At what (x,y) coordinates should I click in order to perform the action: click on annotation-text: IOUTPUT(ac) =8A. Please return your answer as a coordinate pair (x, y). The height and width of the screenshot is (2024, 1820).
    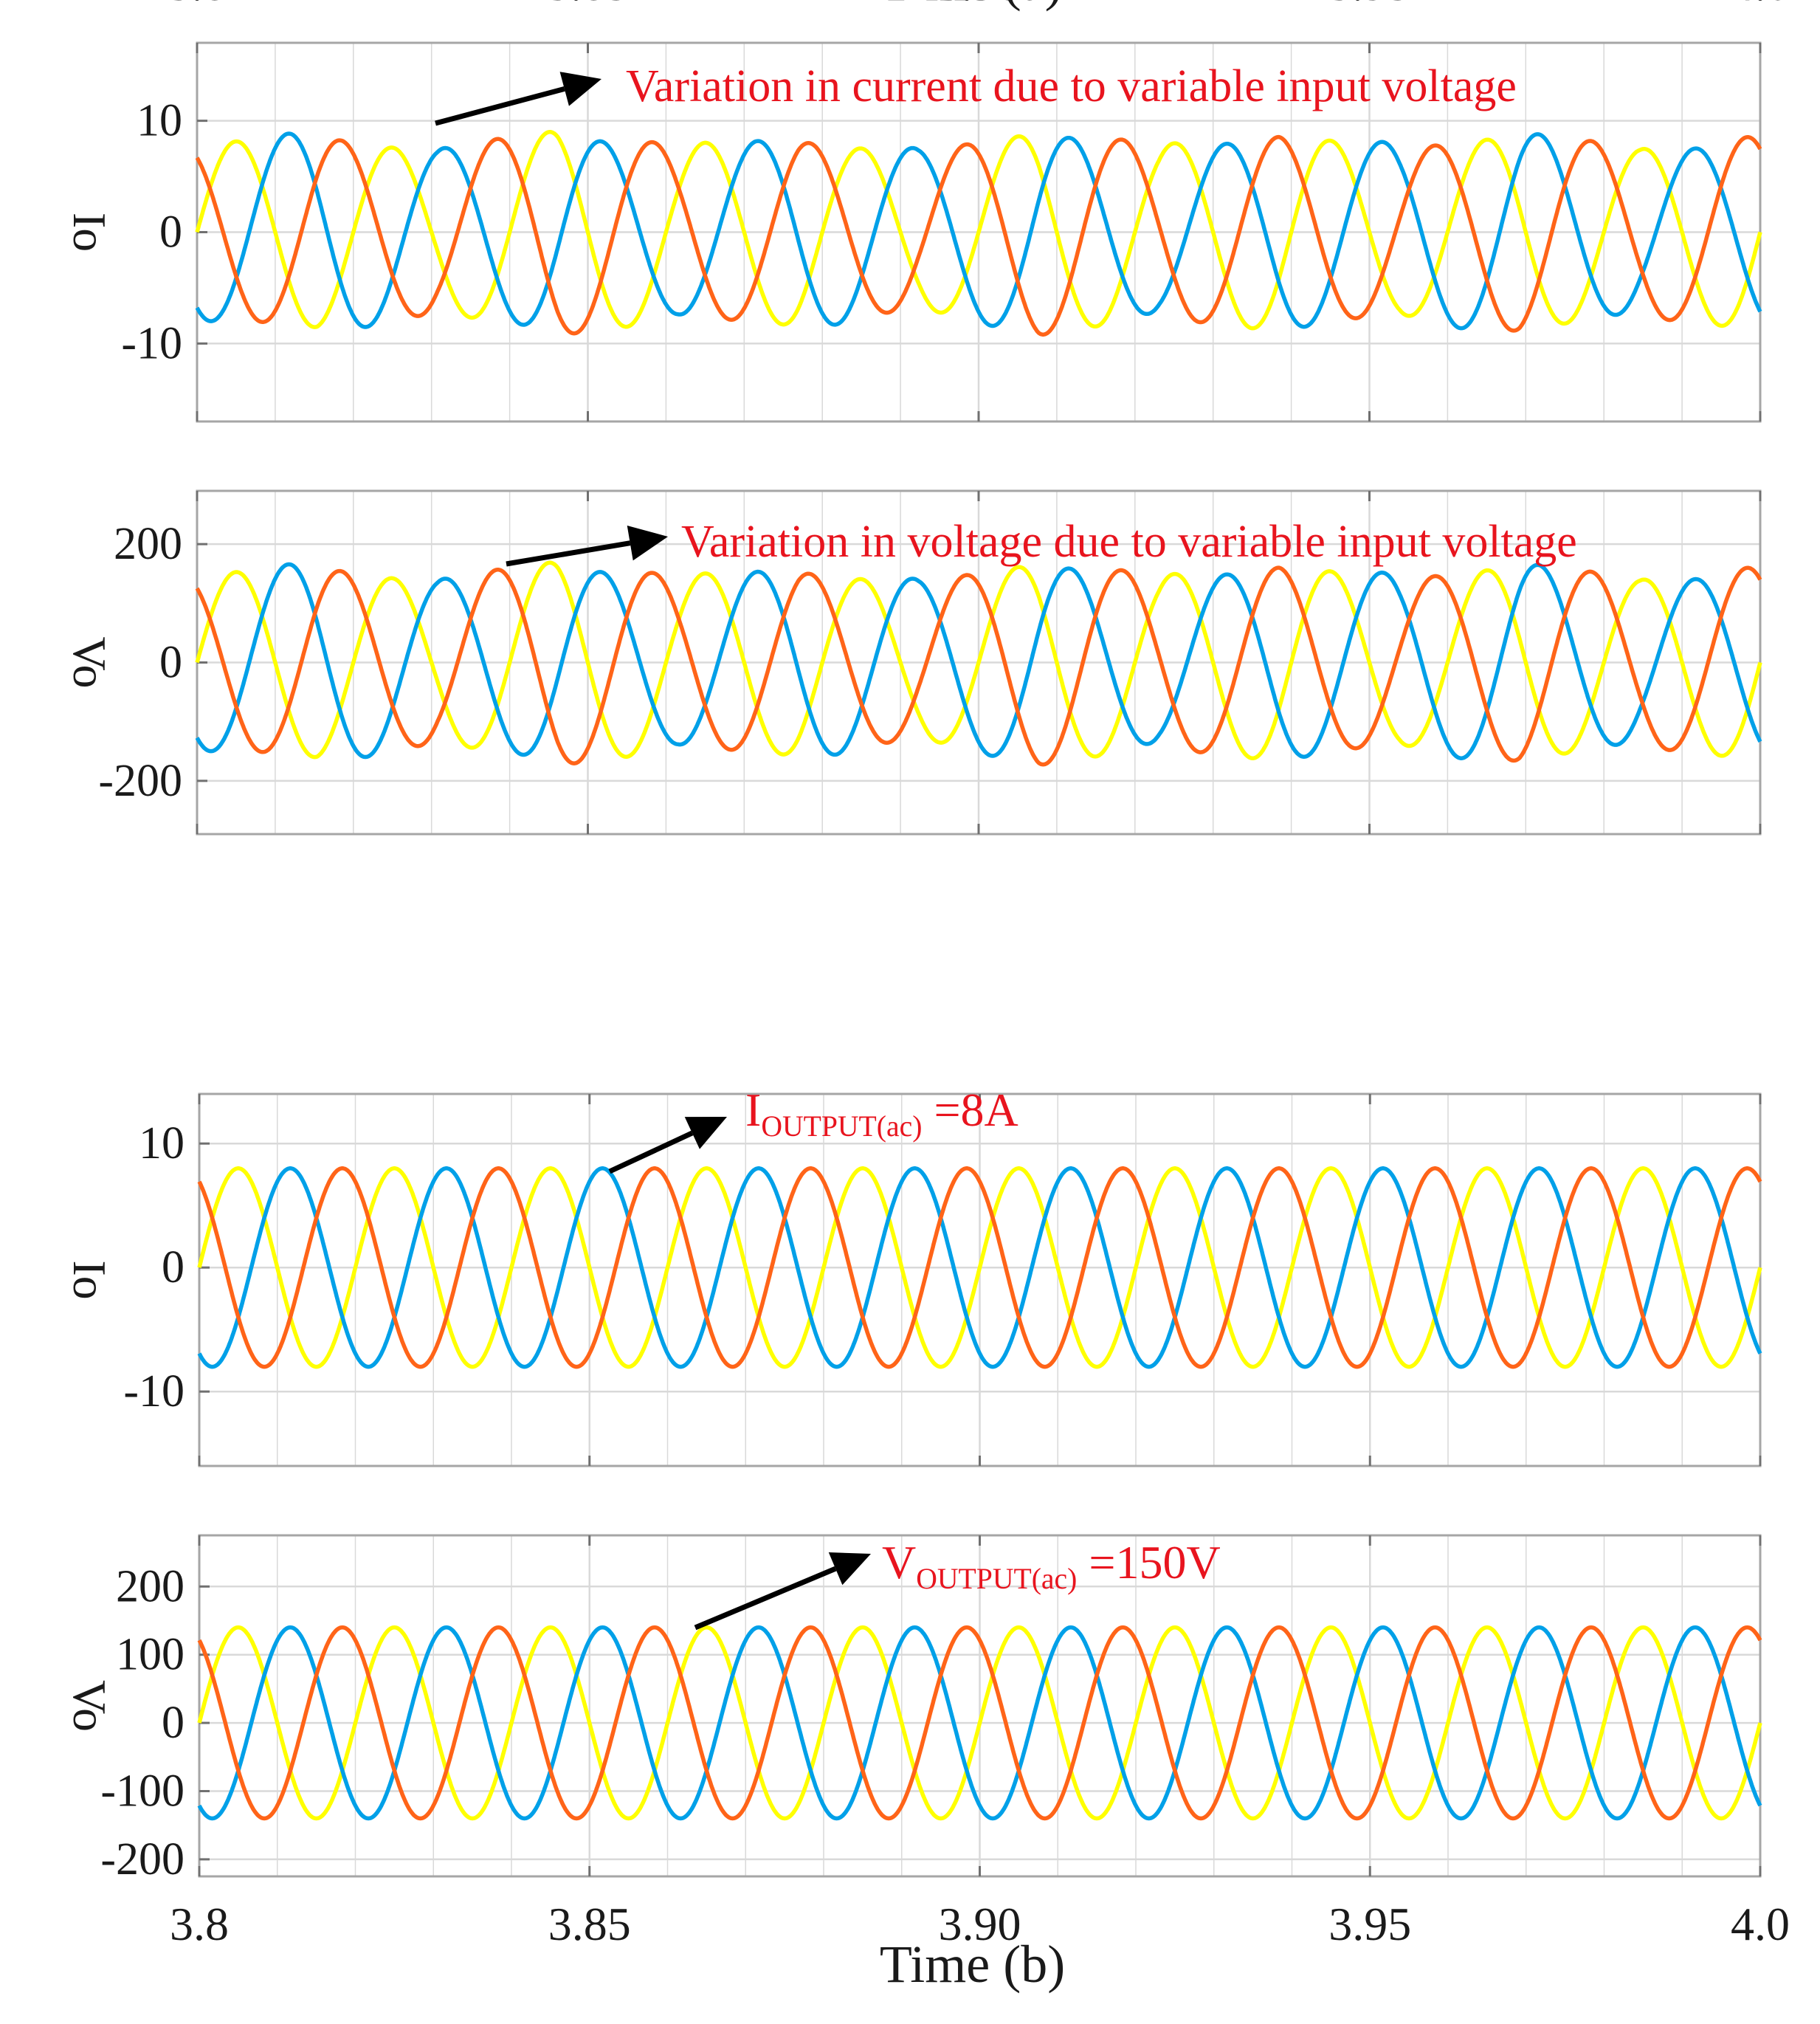
    Looking at the image, I should click on (882, 1113).